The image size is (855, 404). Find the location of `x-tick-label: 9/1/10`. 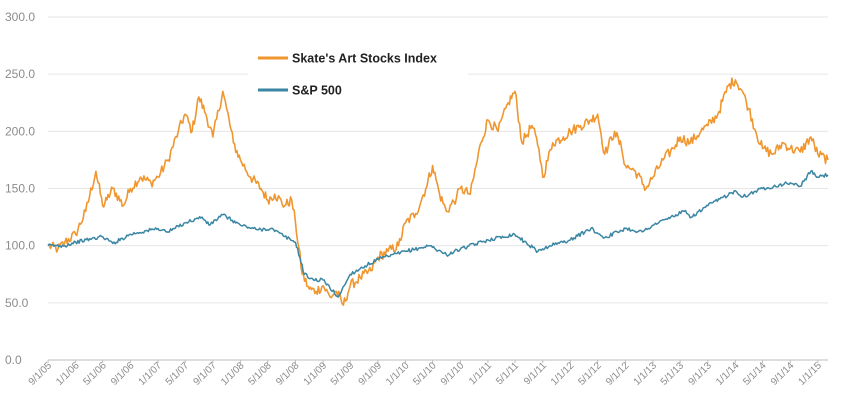

x-tick-label: 9/1/10 is located at coordinates (453, 374).